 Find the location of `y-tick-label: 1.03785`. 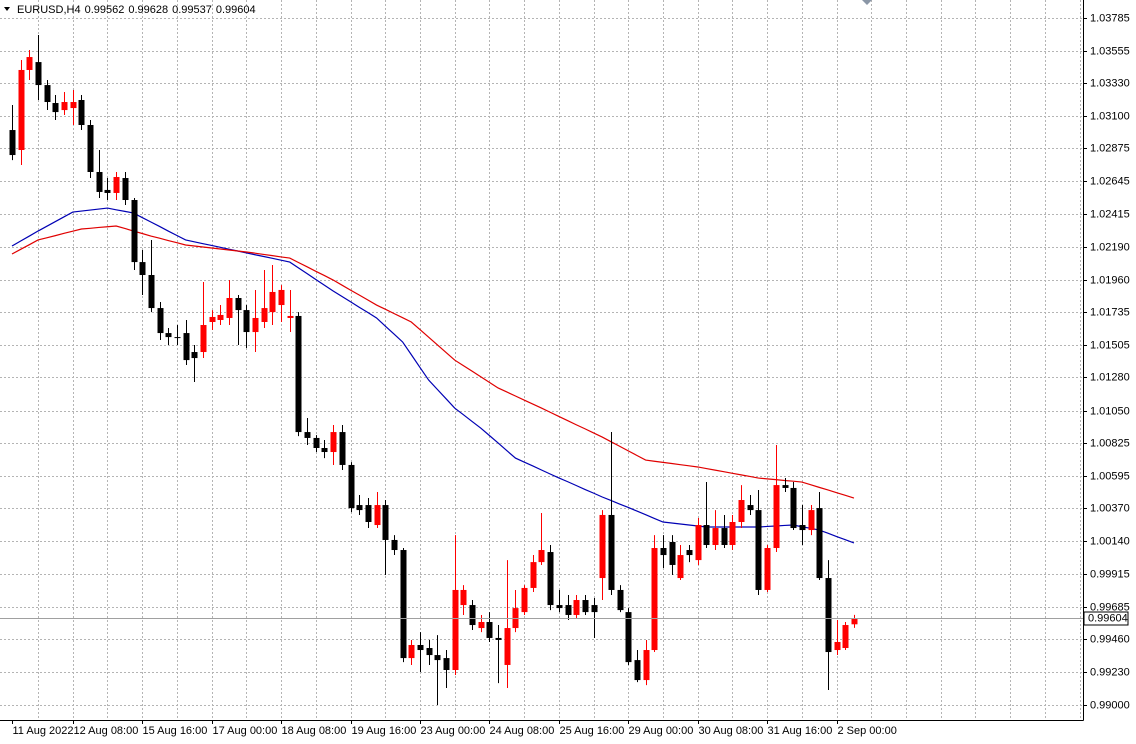

y-tick-label: 1.03785 is located at coordinates (1110, 18).